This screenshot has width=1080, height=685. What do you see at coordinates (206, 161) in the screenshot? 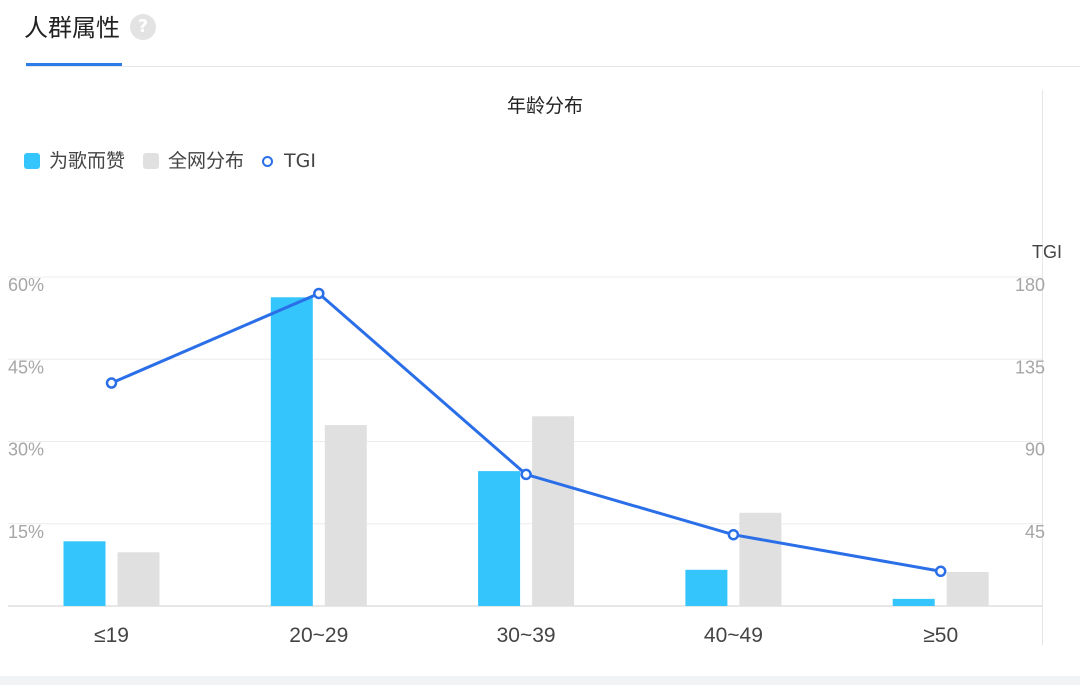
I see `legend-label-series-2: 全网分布` at bounding box center [206, 161].